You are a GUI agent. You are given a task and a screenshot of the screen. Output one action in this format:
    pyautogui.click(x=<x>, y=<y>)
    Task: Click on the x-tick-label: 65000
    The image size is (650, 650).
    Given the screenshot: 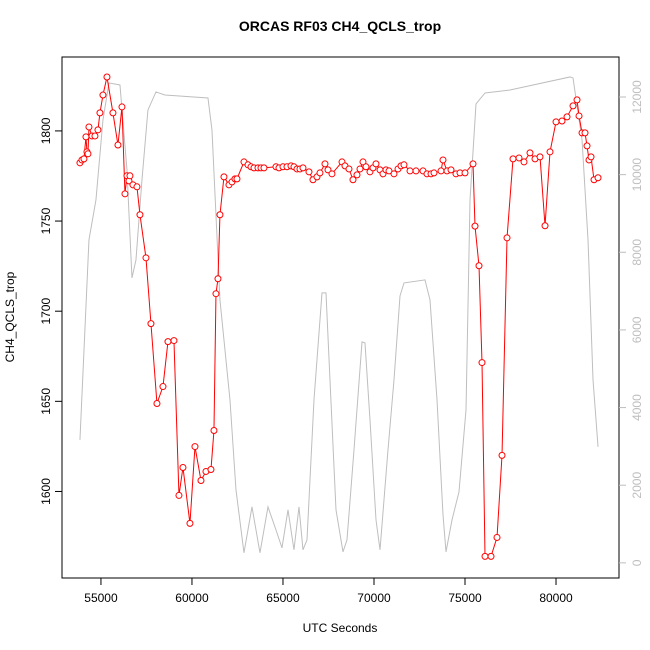 What is the action you would take?
    pyautogui.click(x=283, y=598)
    